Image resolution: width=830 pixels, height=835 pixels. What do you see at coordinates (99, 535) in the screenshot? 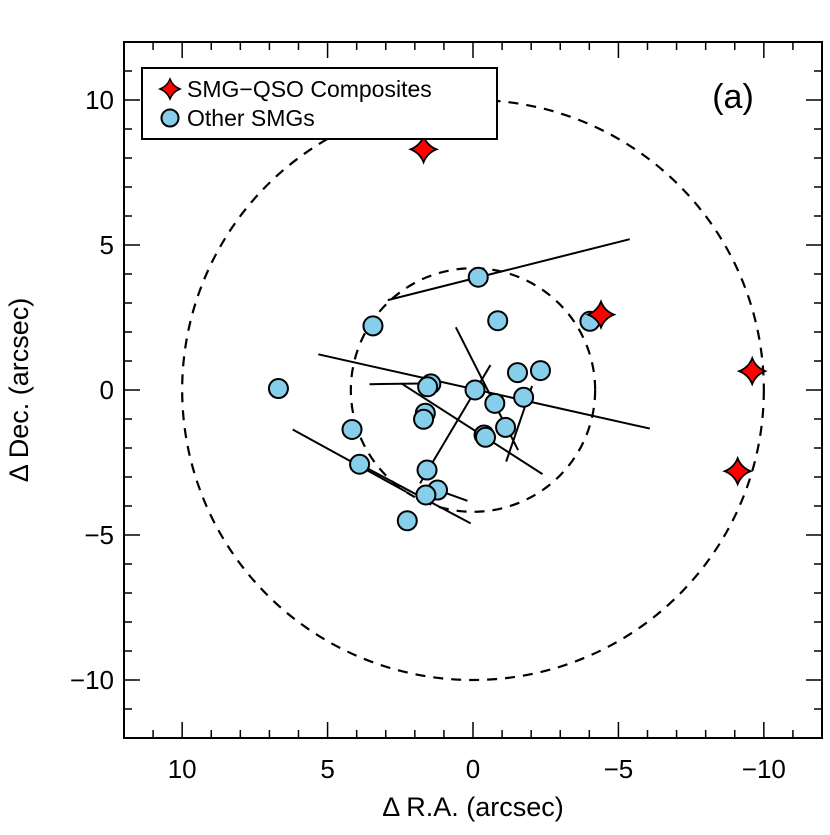
I see `y-tick-label: −5` at bounding box center [99, 535].